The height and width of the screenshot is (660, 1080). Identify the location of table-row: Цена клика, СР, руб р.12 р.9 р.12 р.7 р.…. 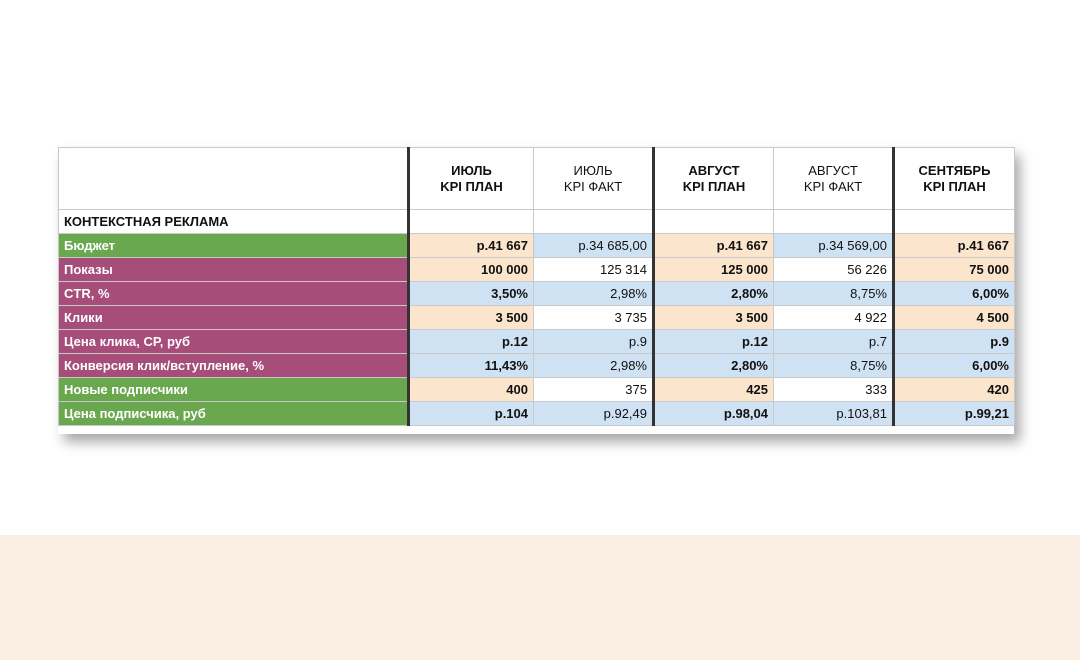
(536, 341).